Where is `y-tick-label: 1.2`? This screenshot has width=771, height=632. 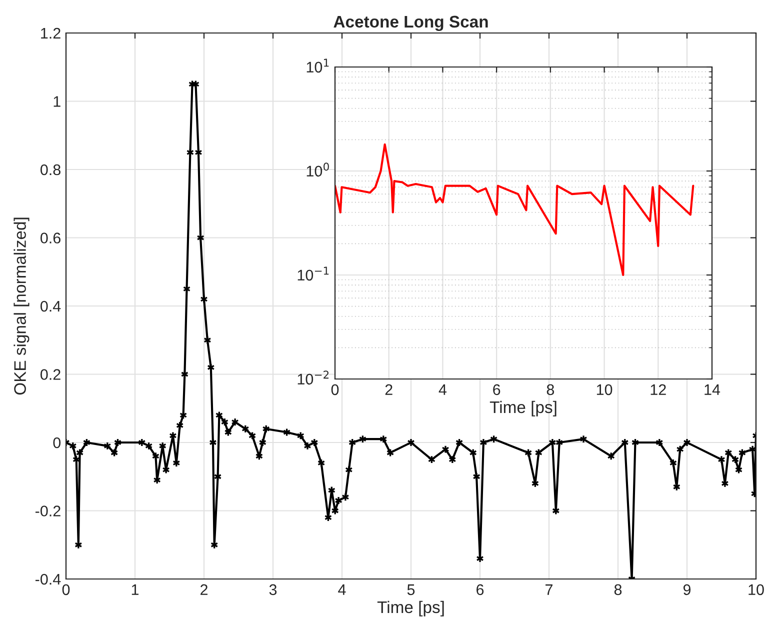 y-tick-label: 1.2 is located at coordinates (50, 33).